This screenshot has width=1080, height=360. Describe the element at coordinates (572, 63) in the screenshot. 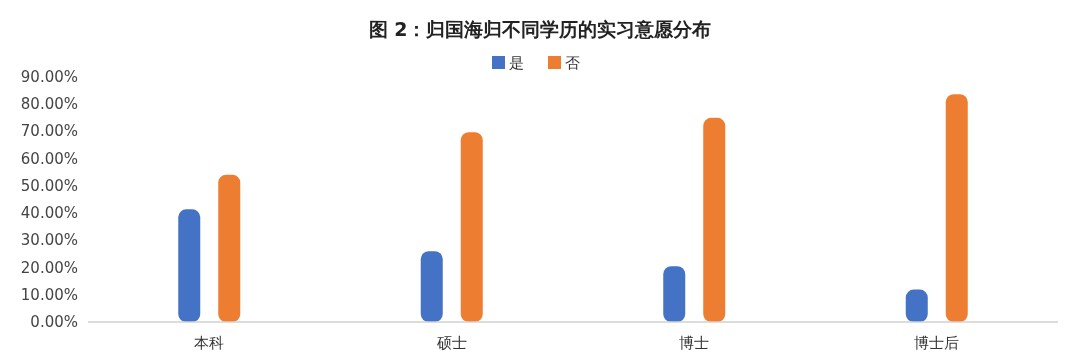

I see `legend-label: 否` at that location.